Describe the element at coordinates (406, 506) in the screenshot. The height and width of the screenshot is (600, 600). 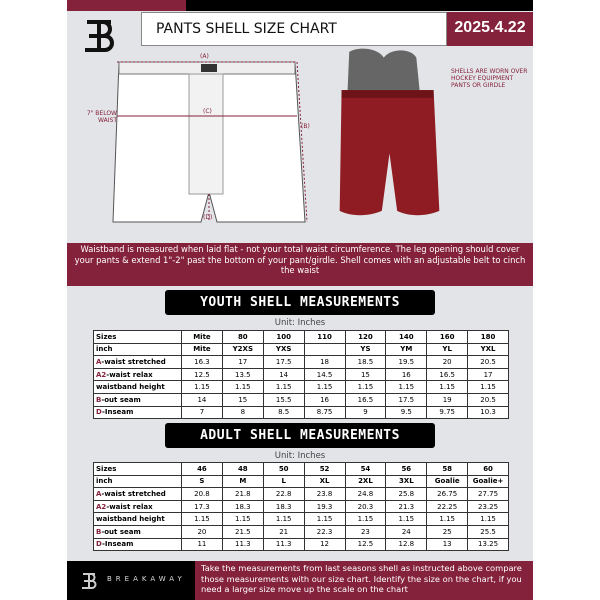
I see `table-cell: 21.3` at that location.